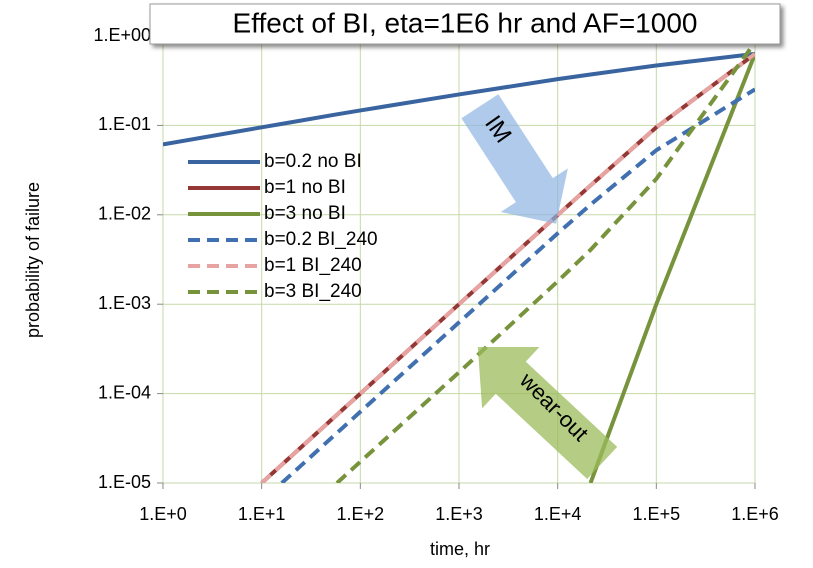 This screenshot has height=568, width=813. What do you see at coordinates (514, 159) in the screenshot?
I see `im-arrow` at bounding box center [514, 159].